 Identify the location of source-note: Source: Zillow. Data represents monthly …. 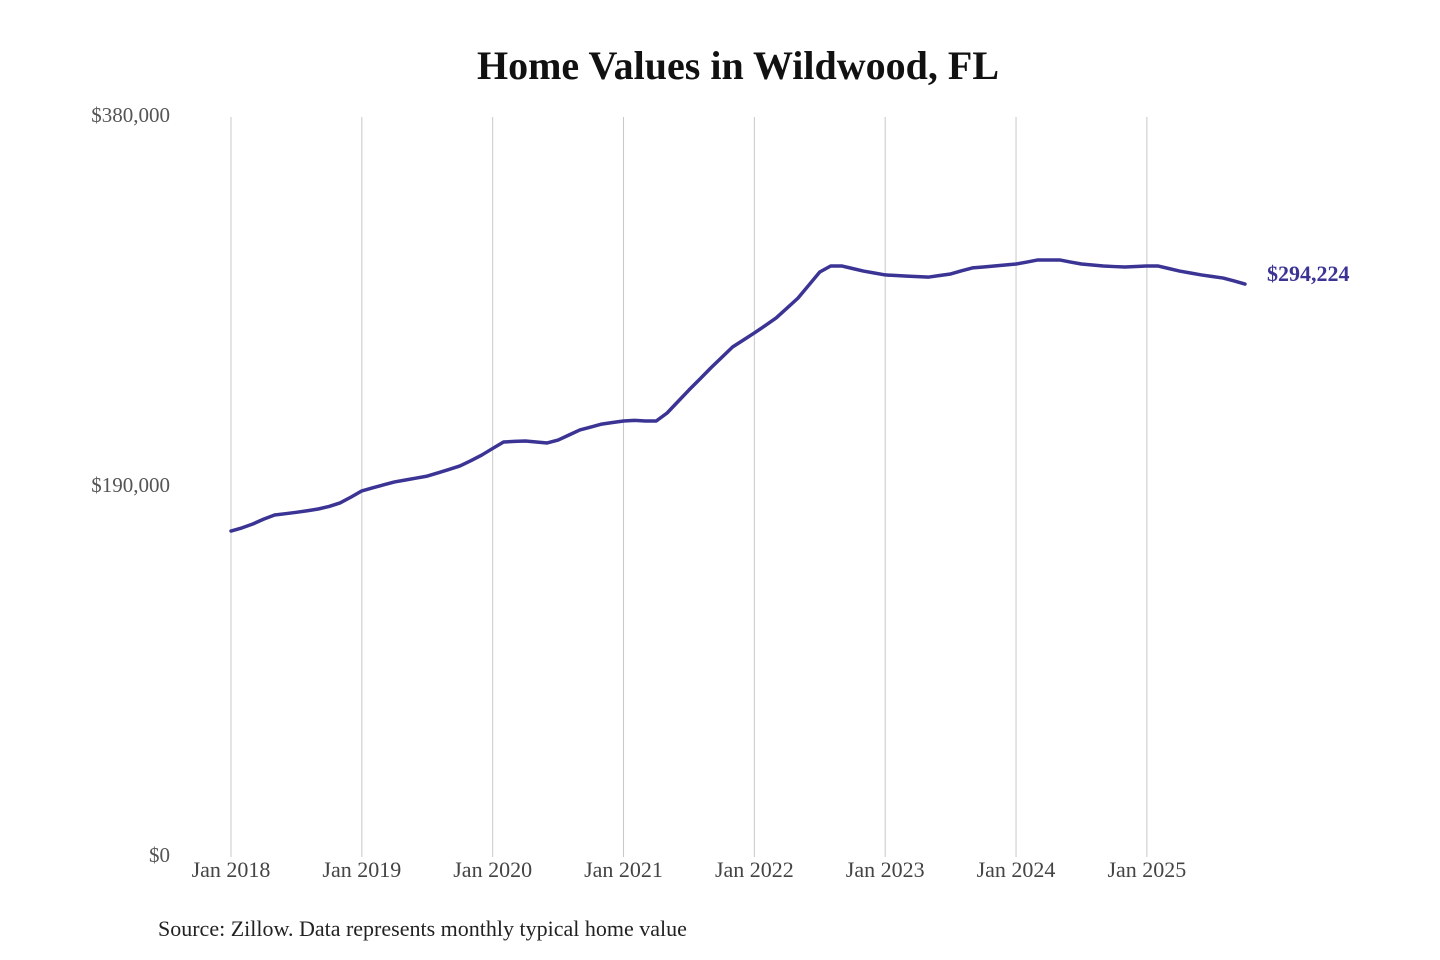
(422, 928).